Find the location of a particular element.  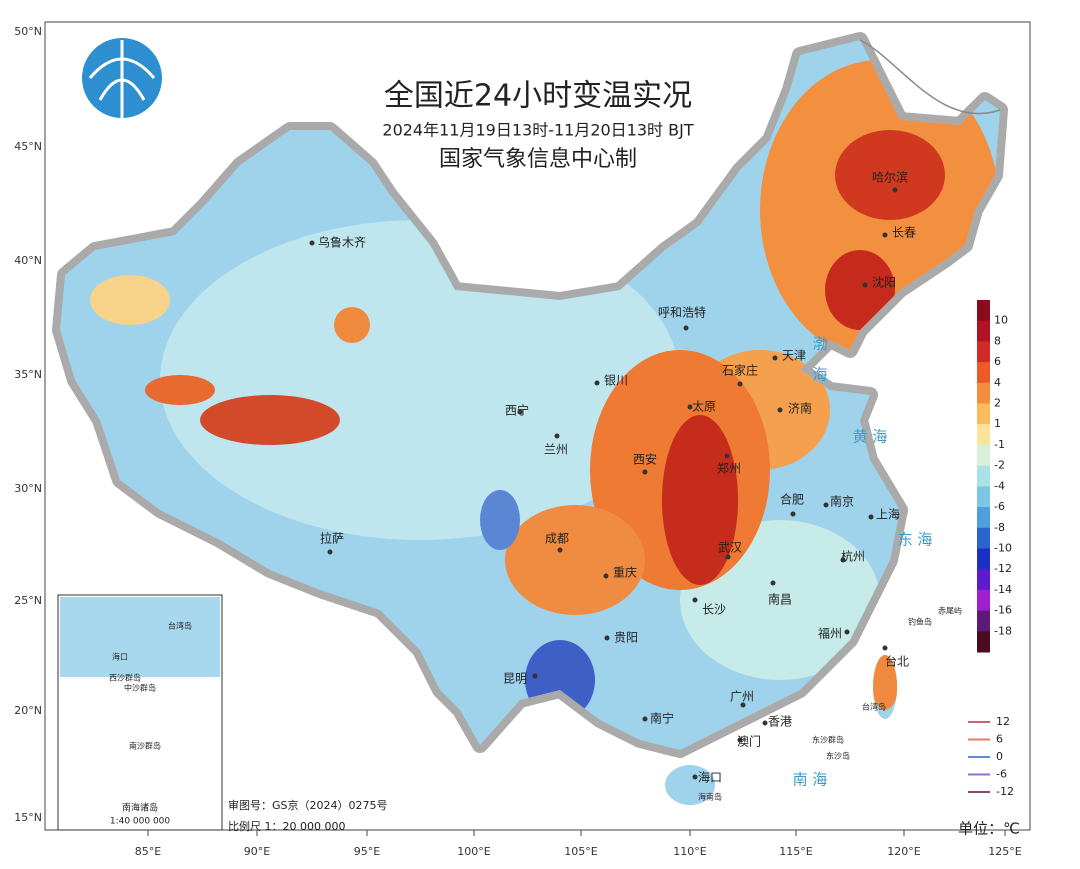

lon-label: 95°E is located at coordinates (367, 851).